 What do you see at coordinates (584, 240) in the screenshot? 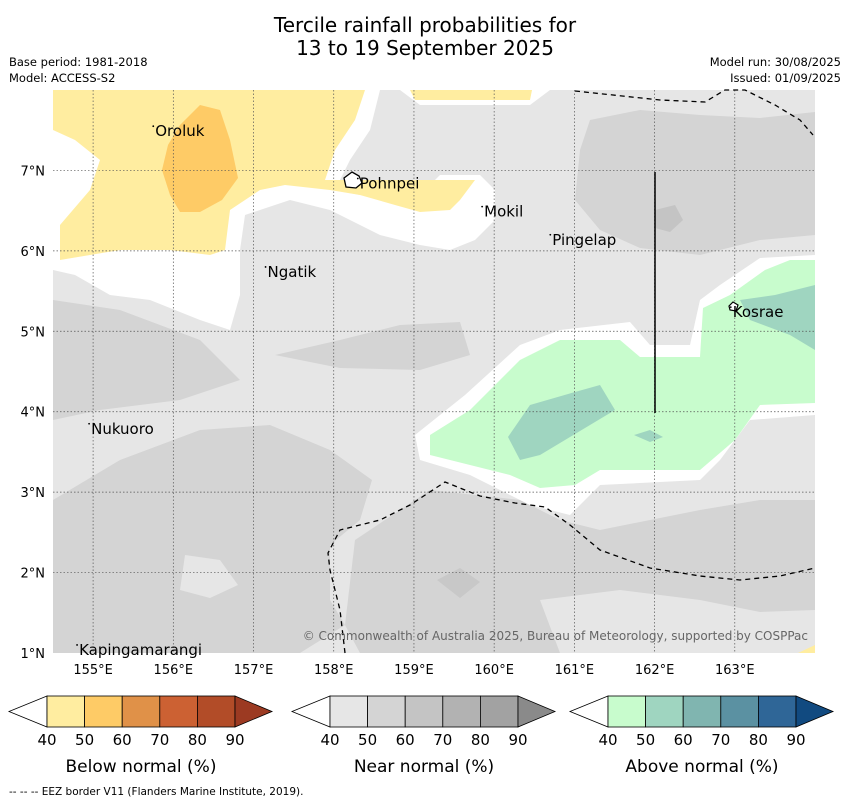
I see `place-label: Pingelap` at bounding box center [584, 240].